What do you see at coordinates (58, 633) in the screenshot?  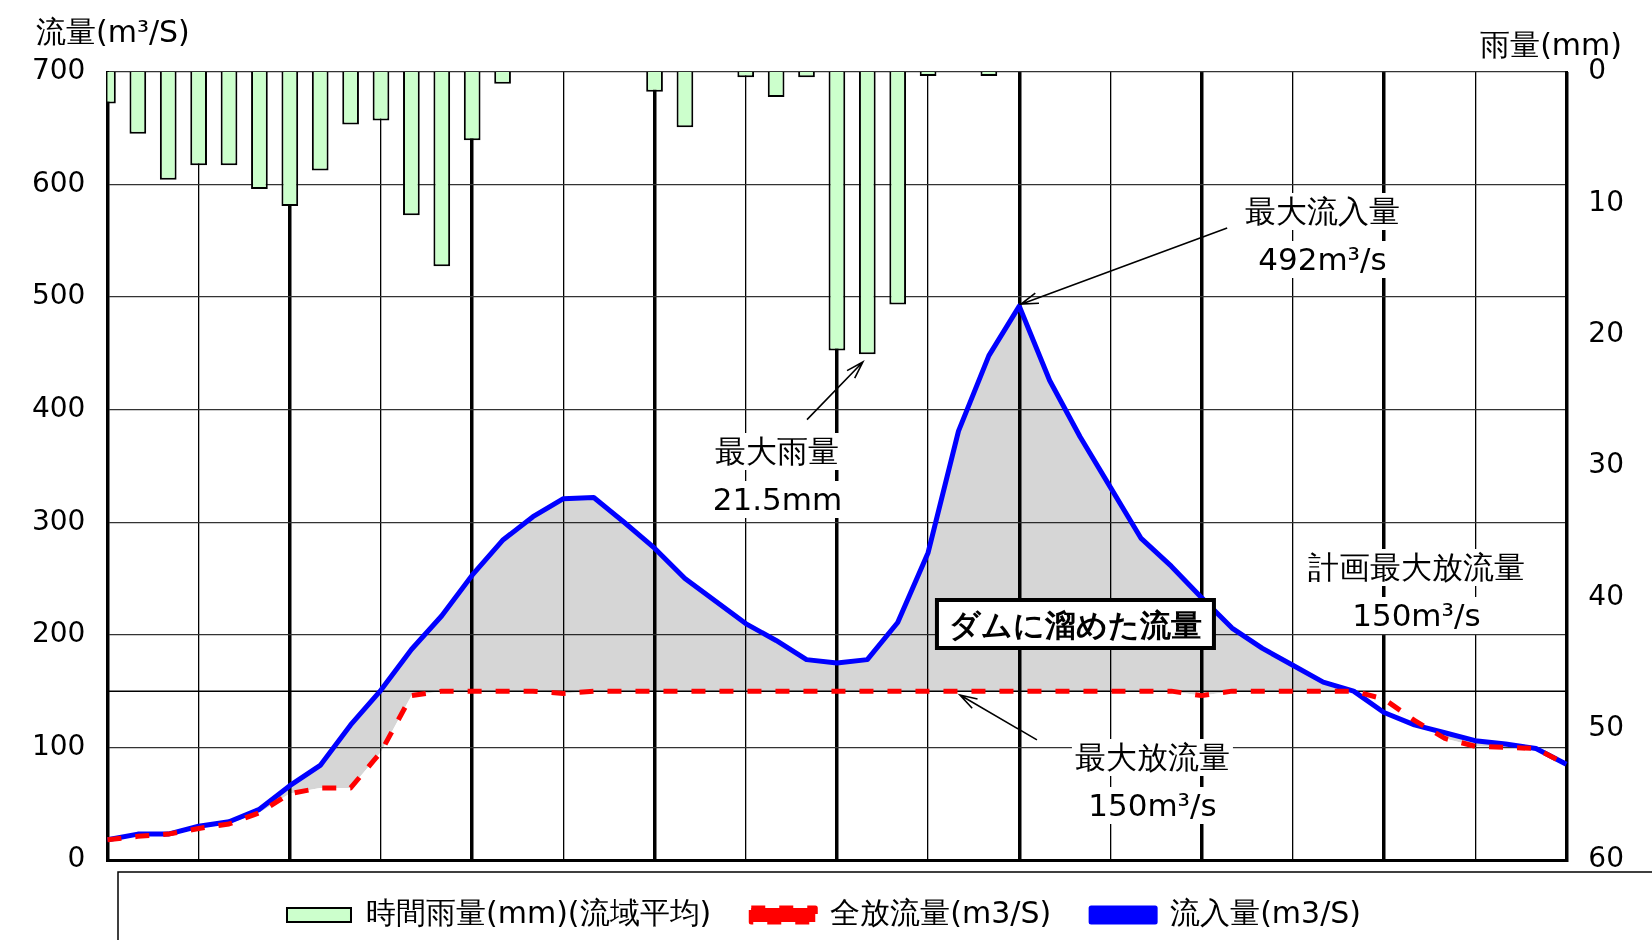 I see `y-tick-label: 200` at bounding box center [58, 633].